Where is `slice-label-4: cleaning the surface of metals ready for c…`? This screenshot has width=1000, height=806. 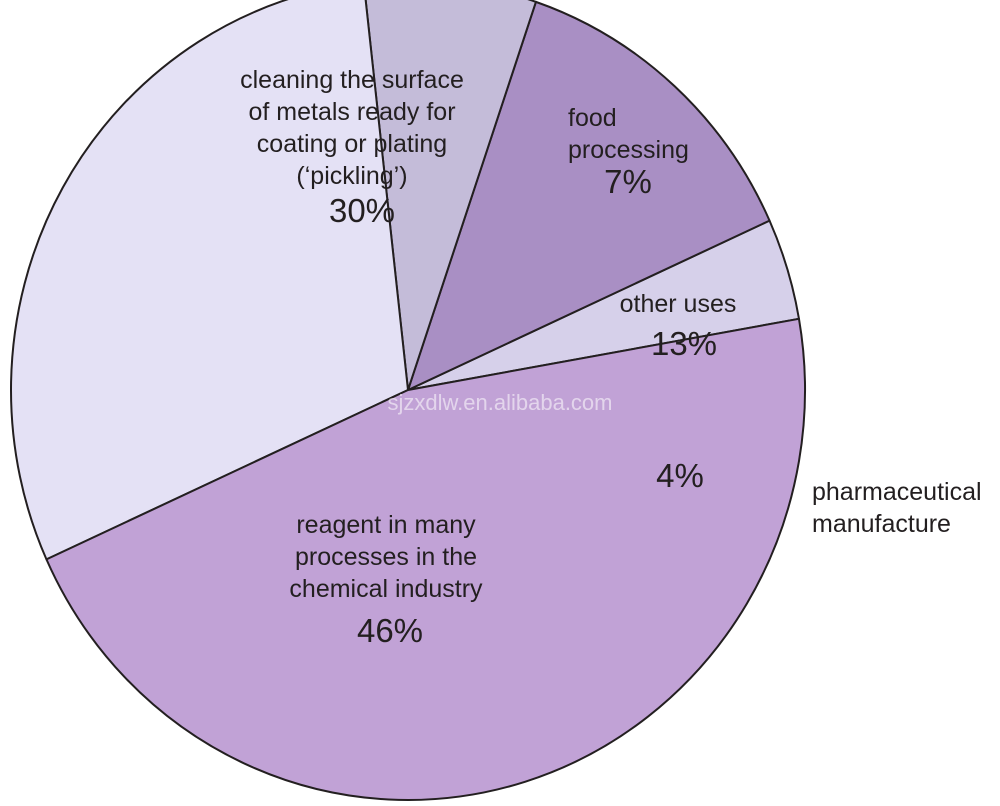
slice-label-4: cleaning the surface of metals ready for c… is located at coordinates (352, 128).